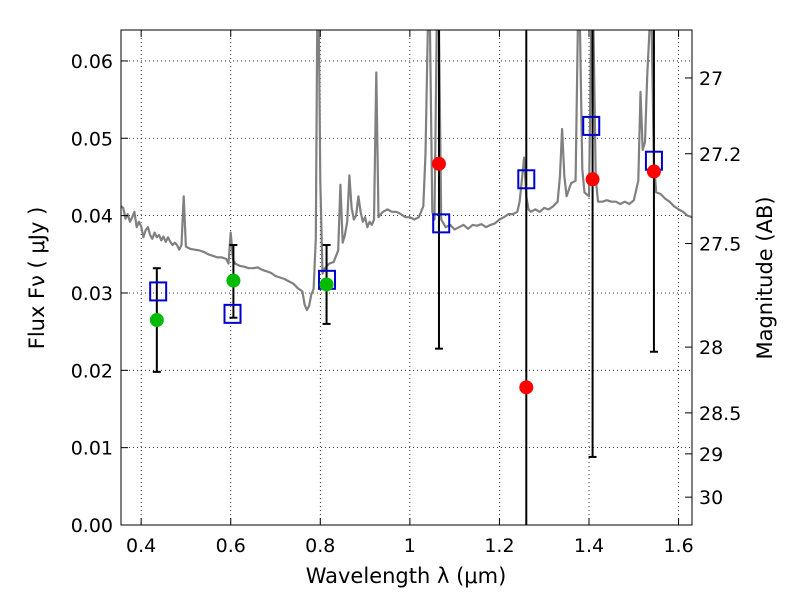 This screenshot has height=600, width=800. What do you see at coordinates (406, 576) in the screenshot?
I see `x-axis-label: Wavelength λ (μm)` at bounding box center [406, 576].